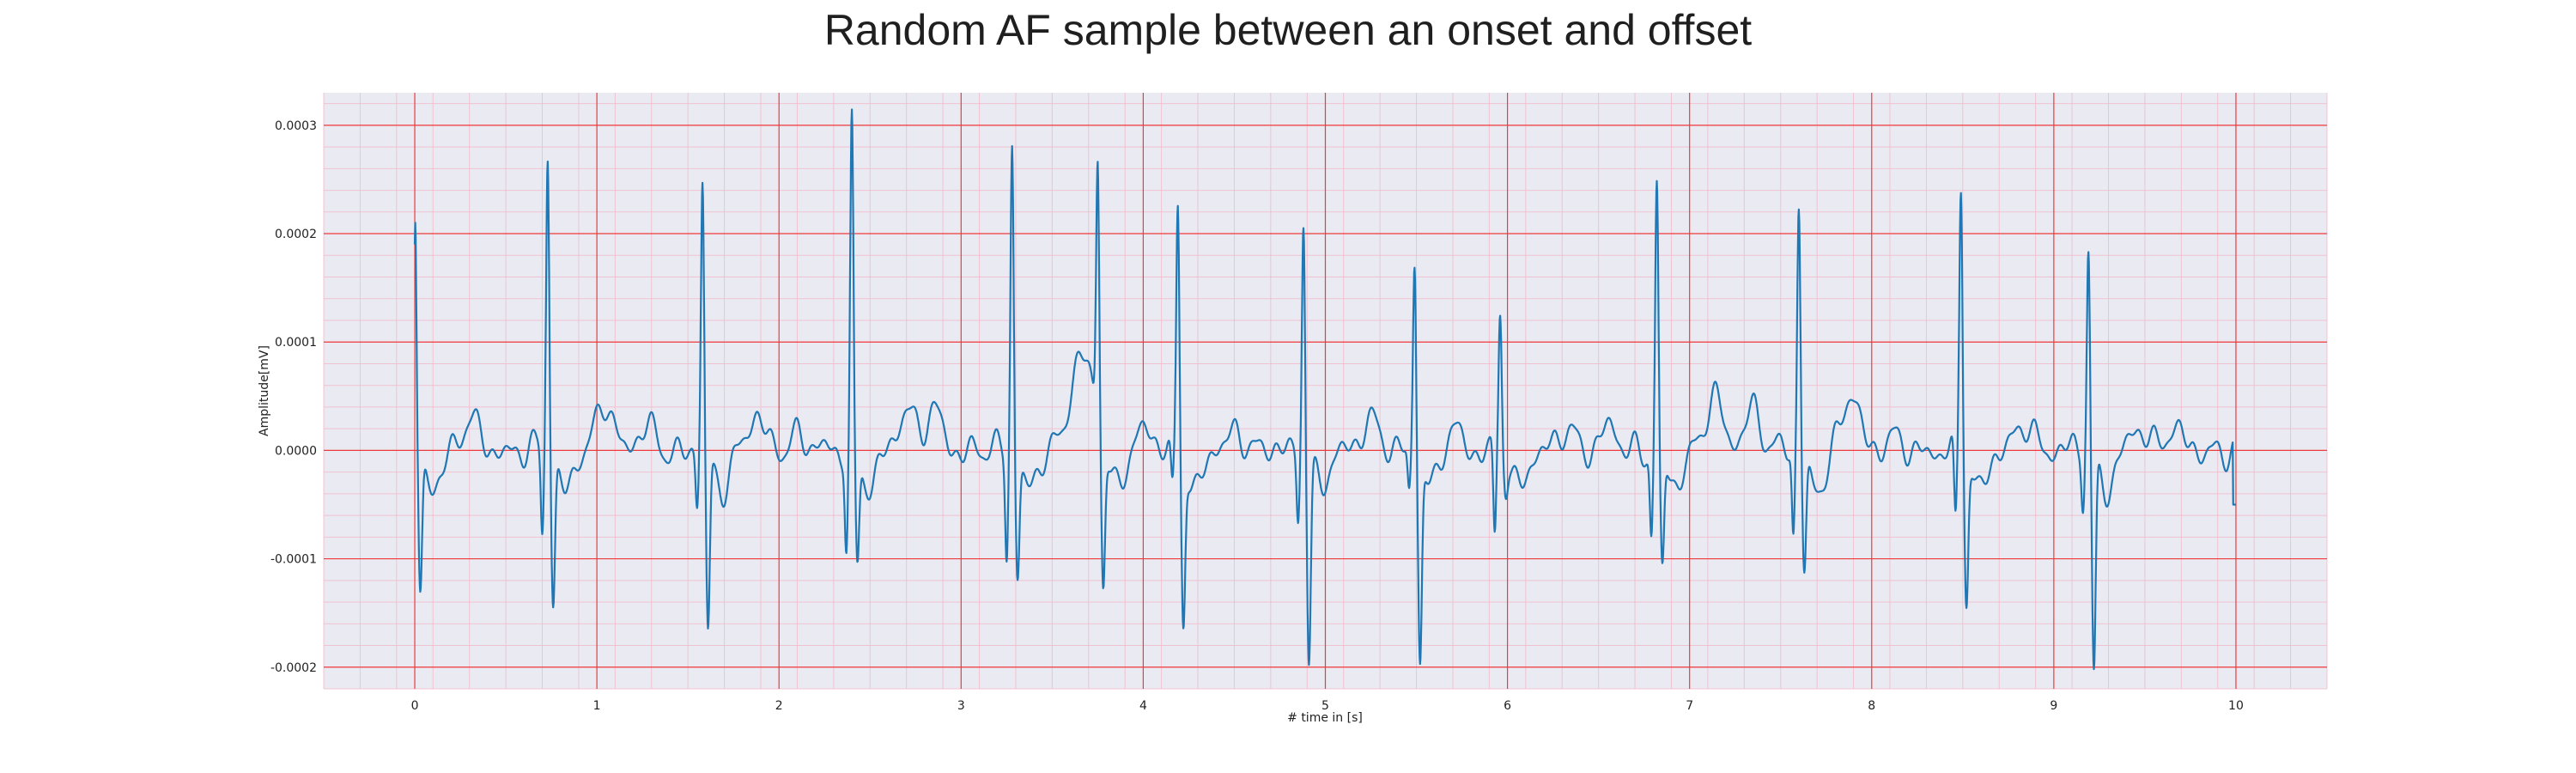 The height and width of the screenshot is (773, 2576). Describe the element at coordinates (1689, 706) in the screenshot. I see `x-tick-label: 7` at that location.